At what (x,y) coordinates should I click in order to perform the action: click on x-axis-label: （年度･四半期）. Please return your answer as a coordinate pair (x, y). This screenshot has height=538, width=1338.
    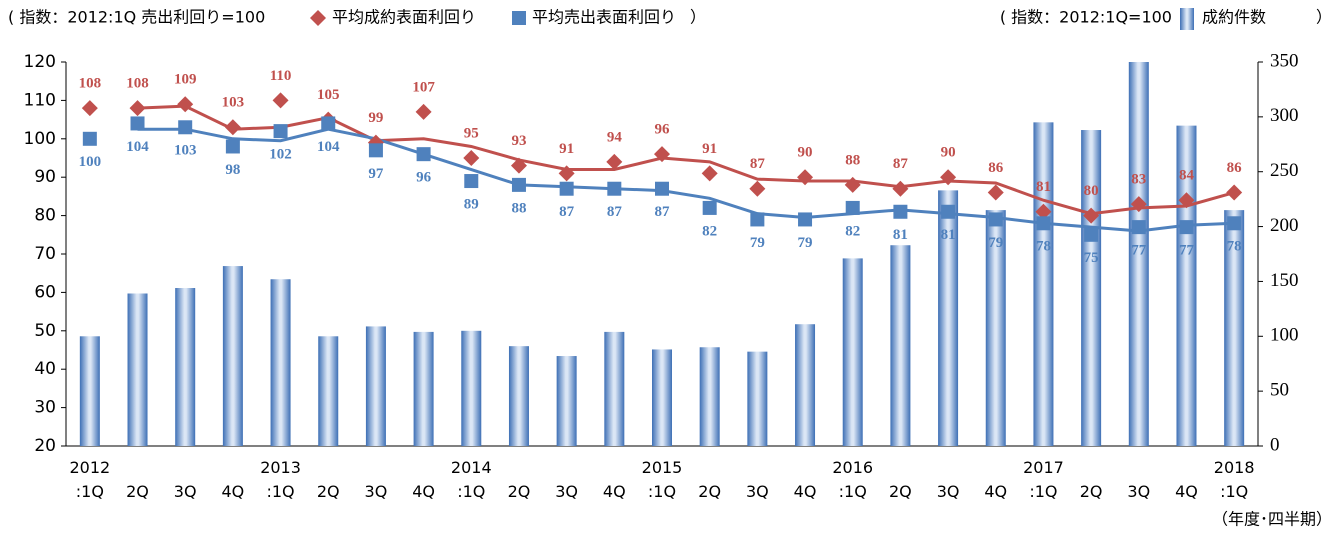
    Looking at the image, I should click on (1272, 519).